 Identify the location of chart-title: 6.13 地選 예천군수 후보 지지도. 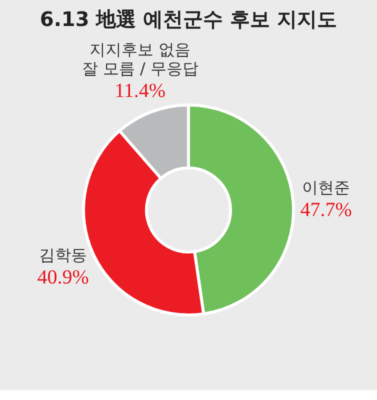
(189, 19).